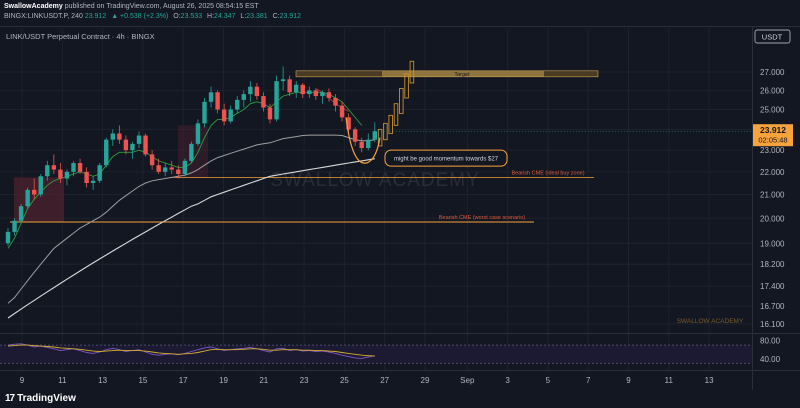  What do you see at coordinates (772, 286) in the screenshot?
I see `y-tick-label: 17.400` at bounding box center [772, 286].